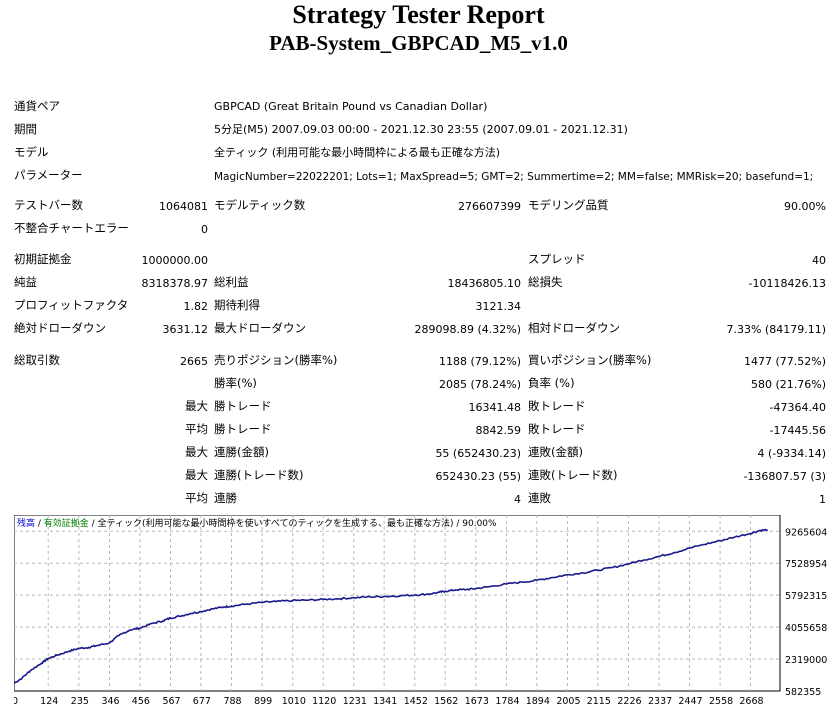 Image resolution: width=837 pixels, height=709 pixels. What do you see at coordinates (721, 701) in the screenshot?
I see `x-tick-label: 2558` at bounding box center [721, 701].